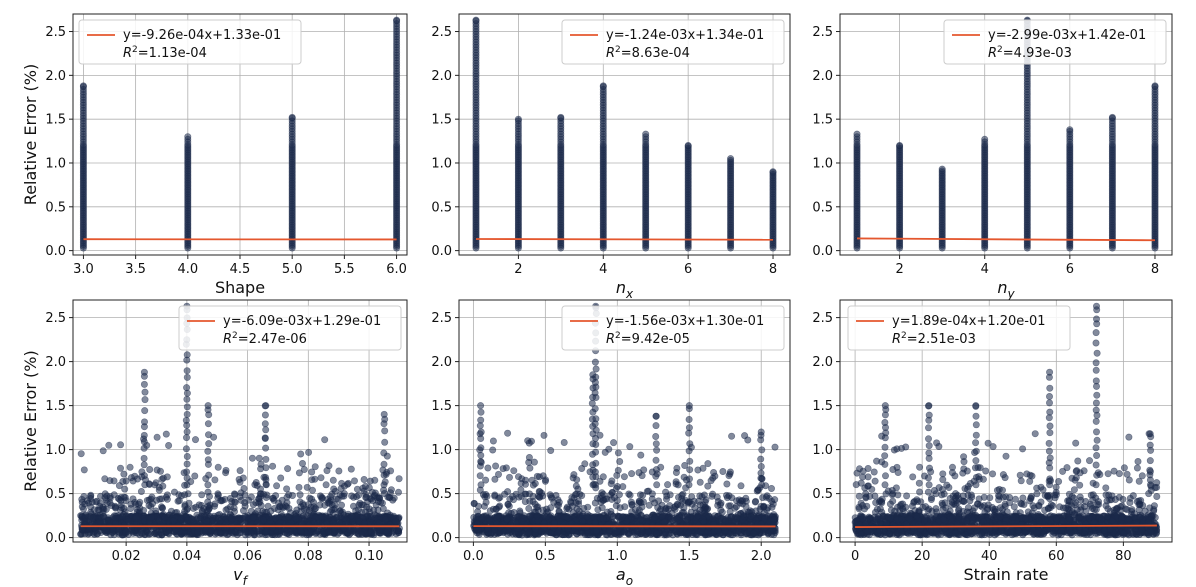  What do you see at coordinates (83, 269) in the screenshot?
I see `x-tick-label: 3.0` at bounding box center [83, 269].